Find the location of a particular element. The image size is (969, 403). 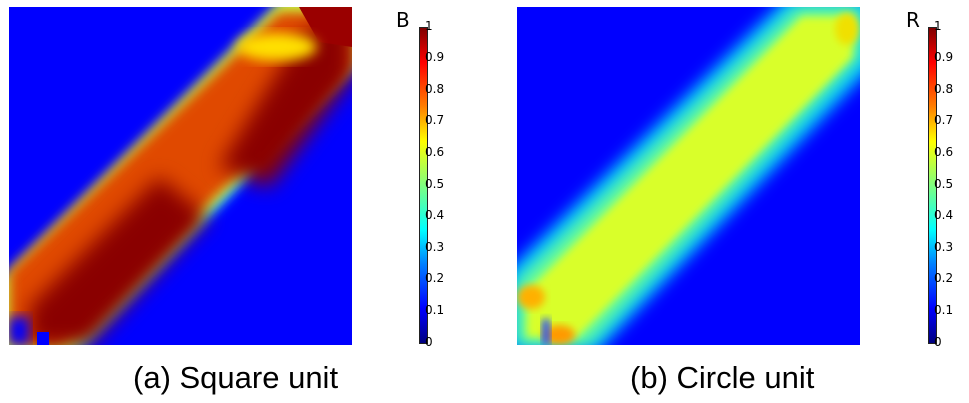

colorbar-label: R is located at coordinates (913, 20).